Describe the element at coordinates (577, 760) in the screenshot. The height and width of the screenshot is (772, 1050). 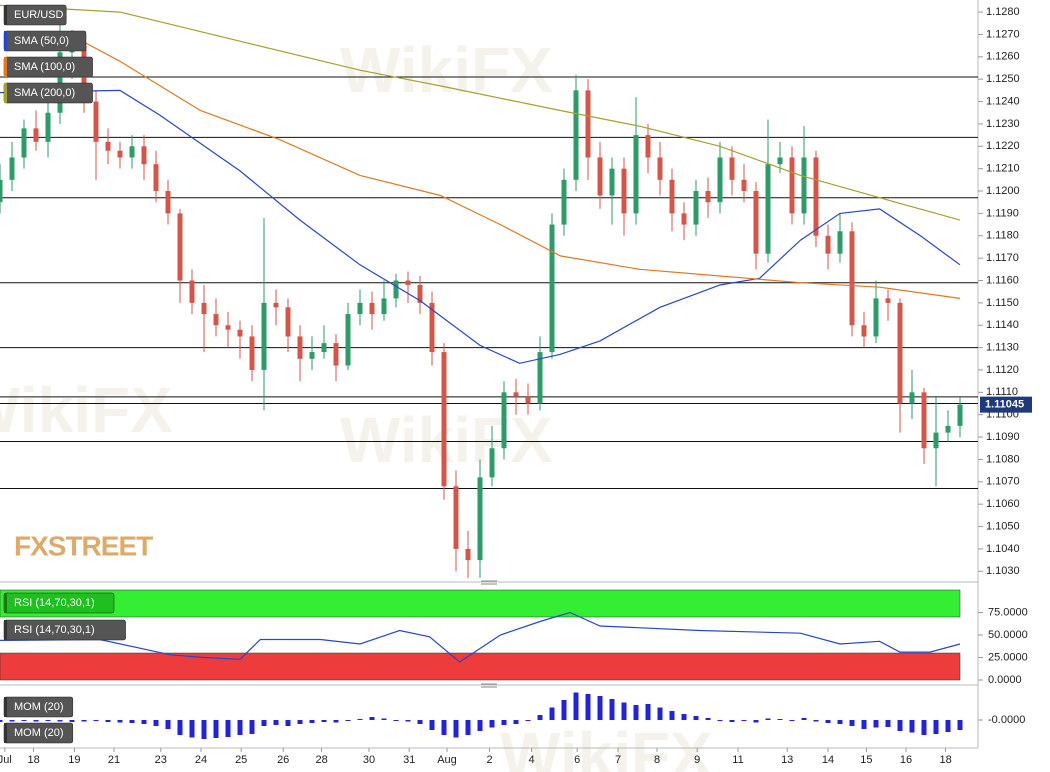
I see `x-tick-label: 6` at that location.